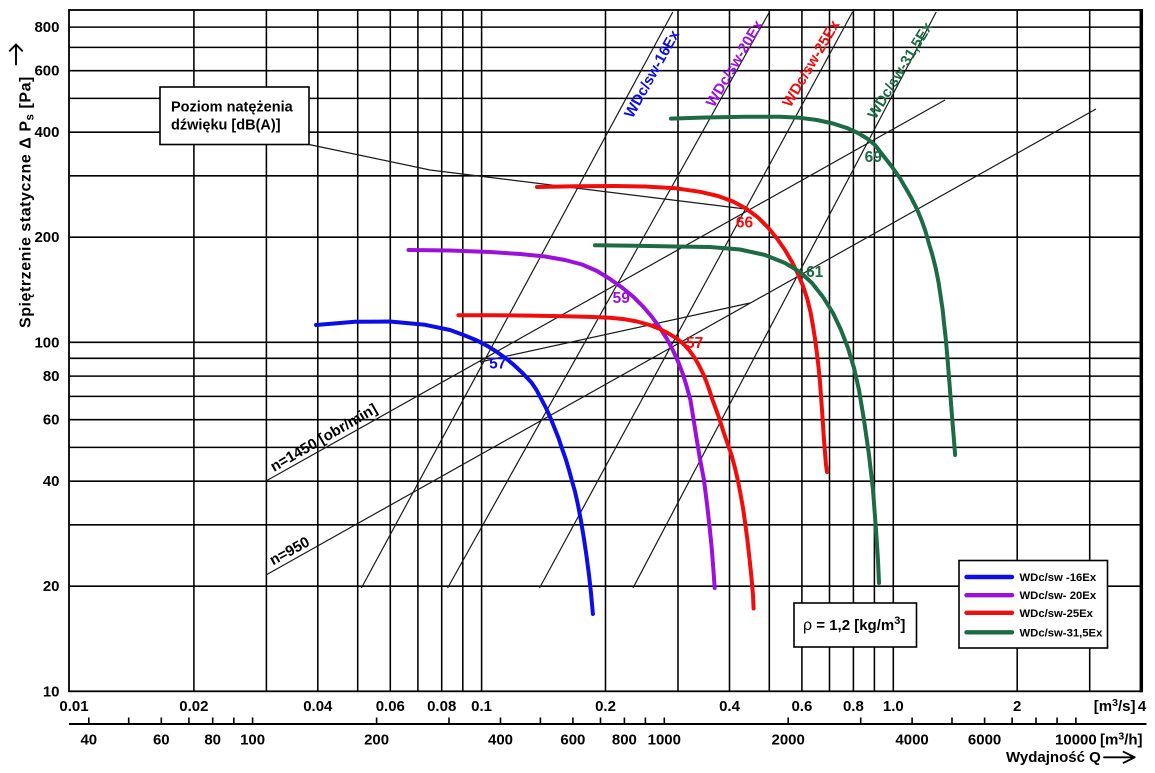 The image size is (1155, 773). Describe the element at coordinates (1121, 740) in the screenshot. I see `svg-text: [m3/h]` at that location.